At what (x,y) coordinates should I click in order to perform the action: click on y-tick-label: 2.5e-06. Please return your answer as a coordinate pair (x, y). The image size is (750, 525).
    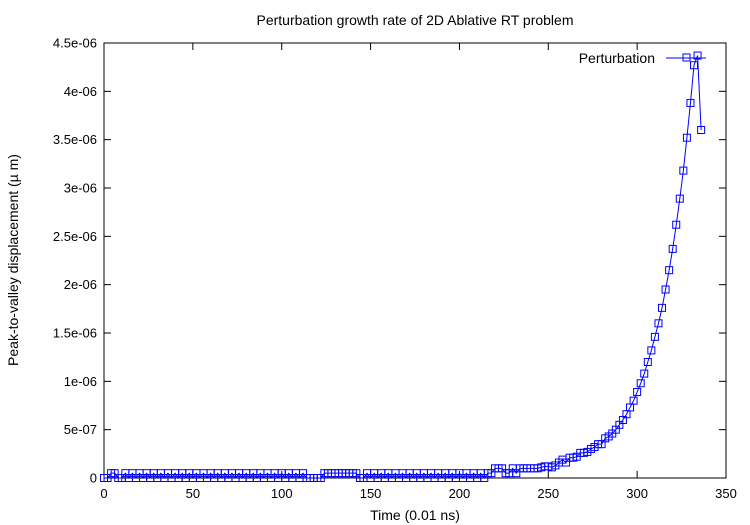
    Looking at the image, I should click on (75, 236).